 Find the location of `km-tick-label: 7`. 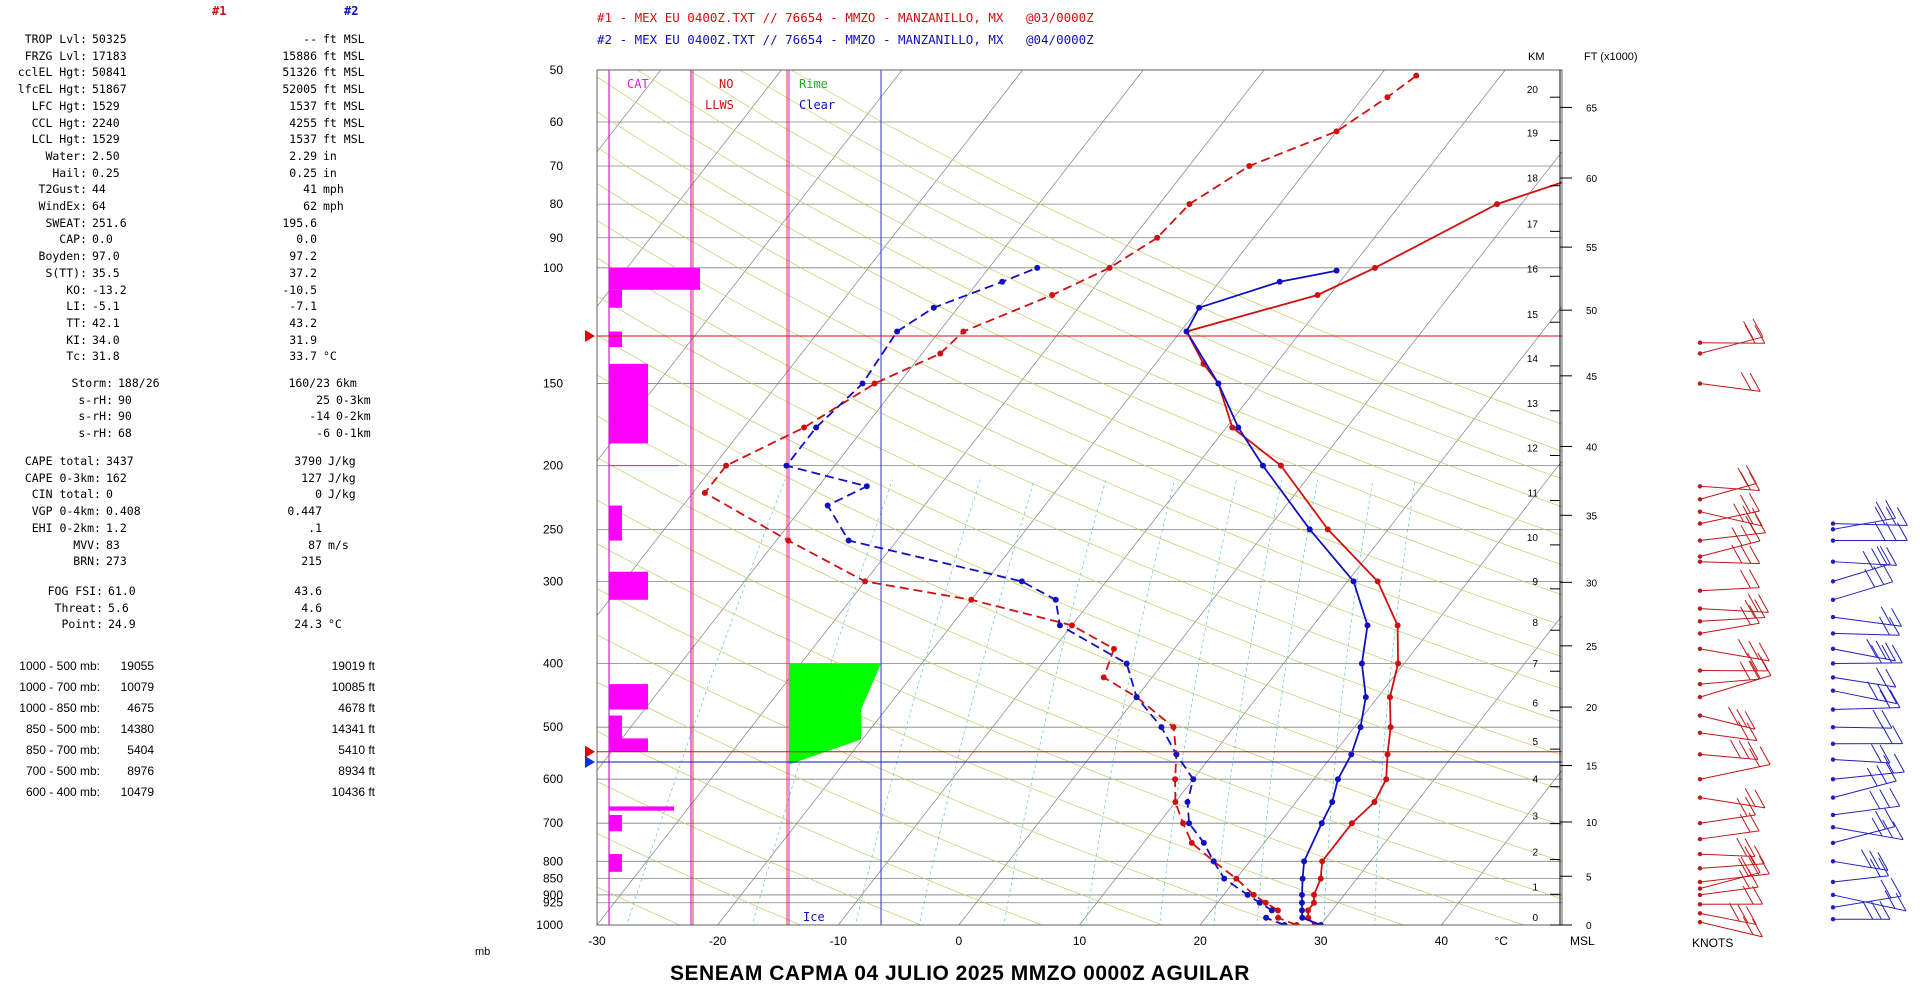

km-tick-label: 7 is located at coordinates (1535, 664).